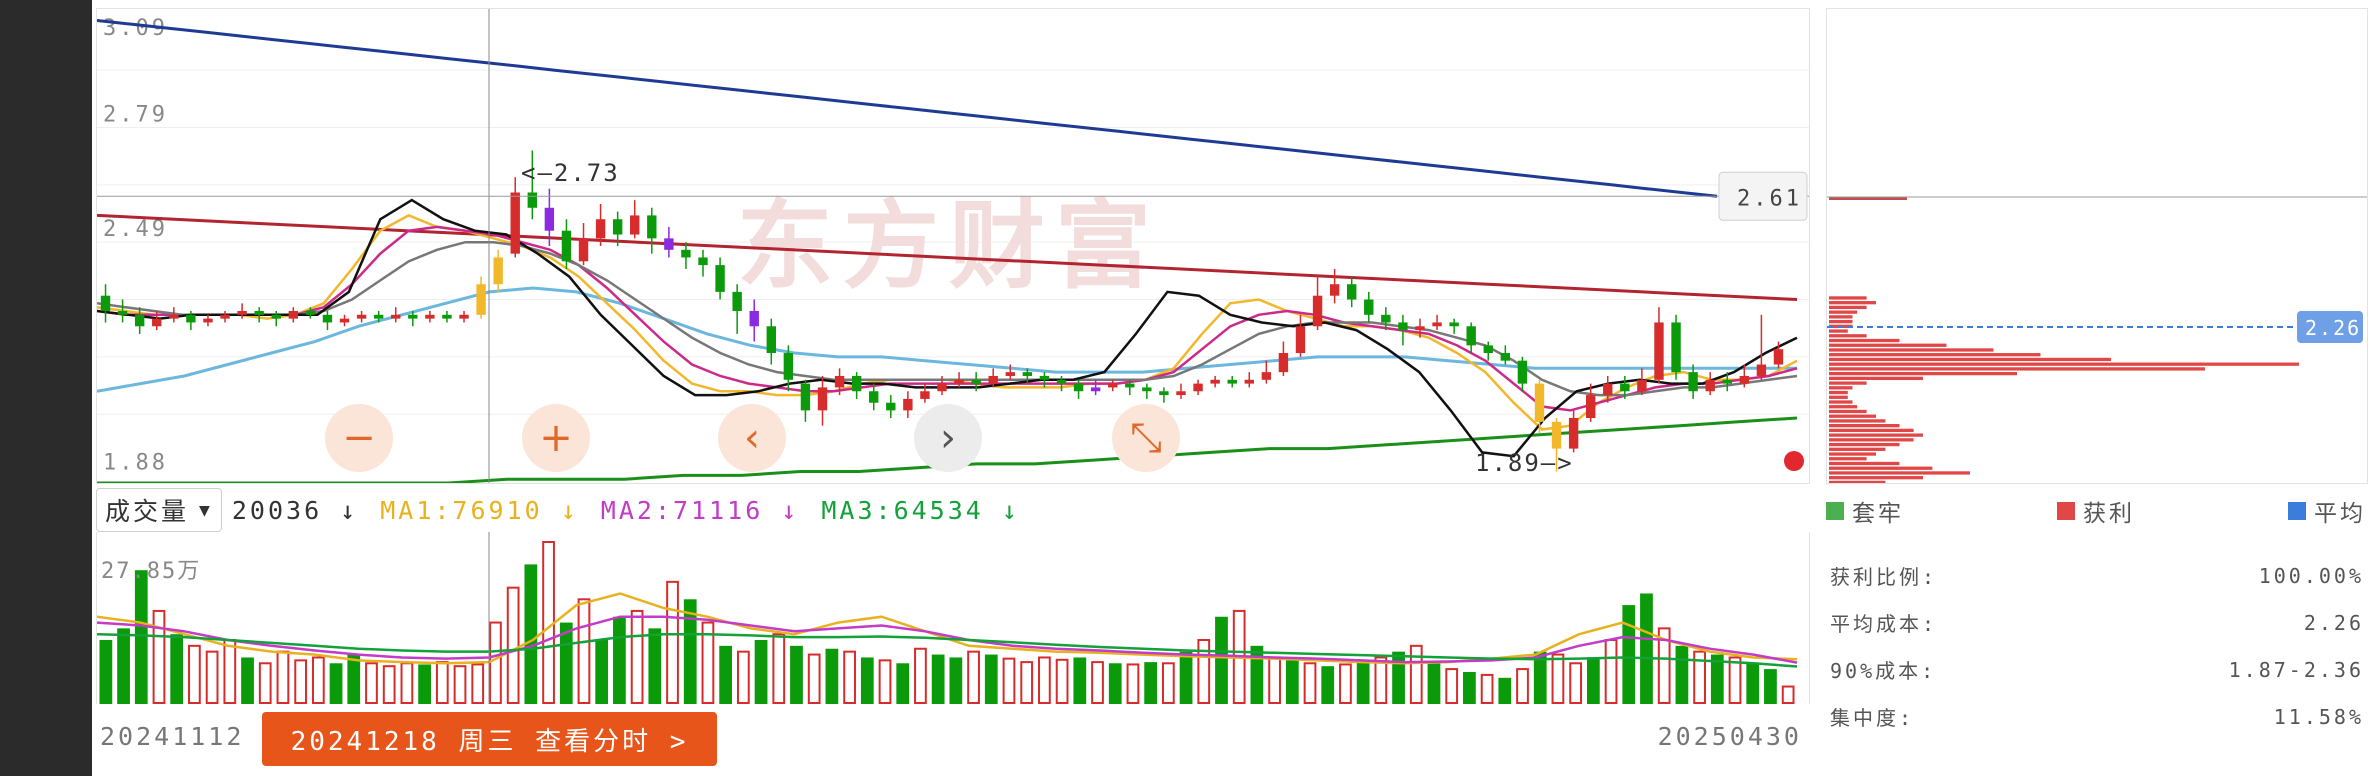  What do you see at coordinates (752, 438) in the screenshot?
I see `prev-button: ‹` at bounding box center [752, 438].